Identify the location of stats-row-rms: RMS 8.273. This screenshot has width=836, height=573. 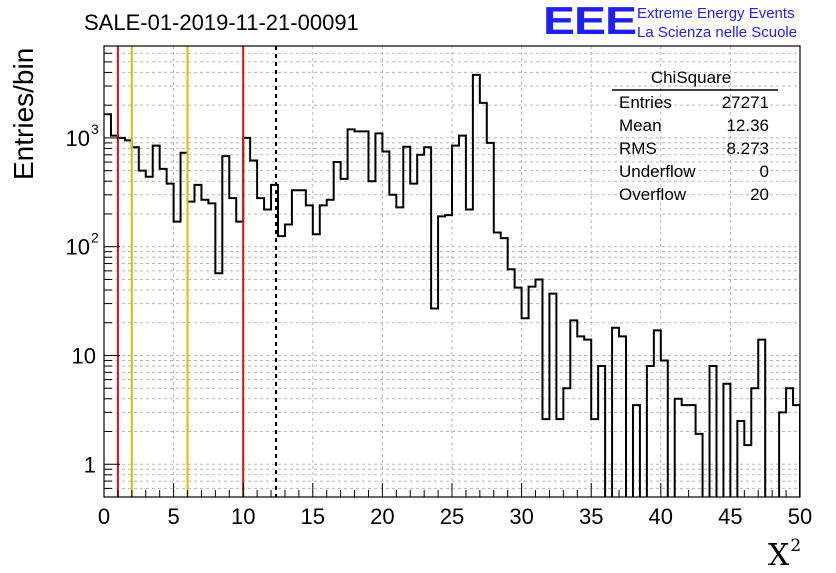
(694, 148).